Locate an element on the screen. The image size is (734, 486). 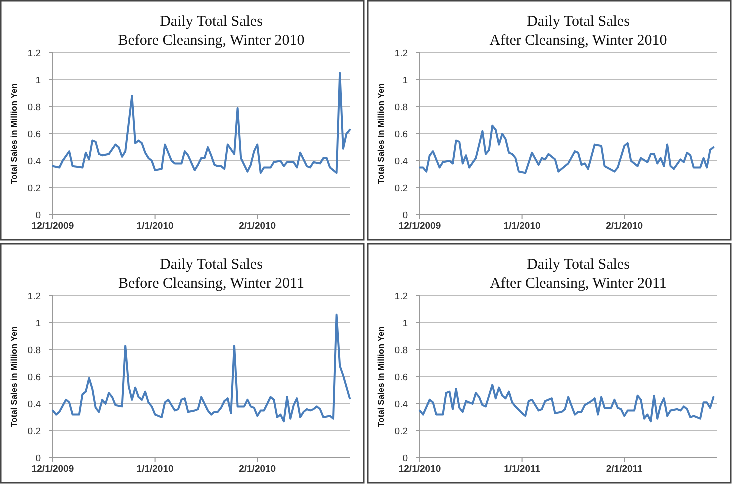
chart-subtitle: After Cleansing, Winter 2011 is located at coordinates (578, 284).